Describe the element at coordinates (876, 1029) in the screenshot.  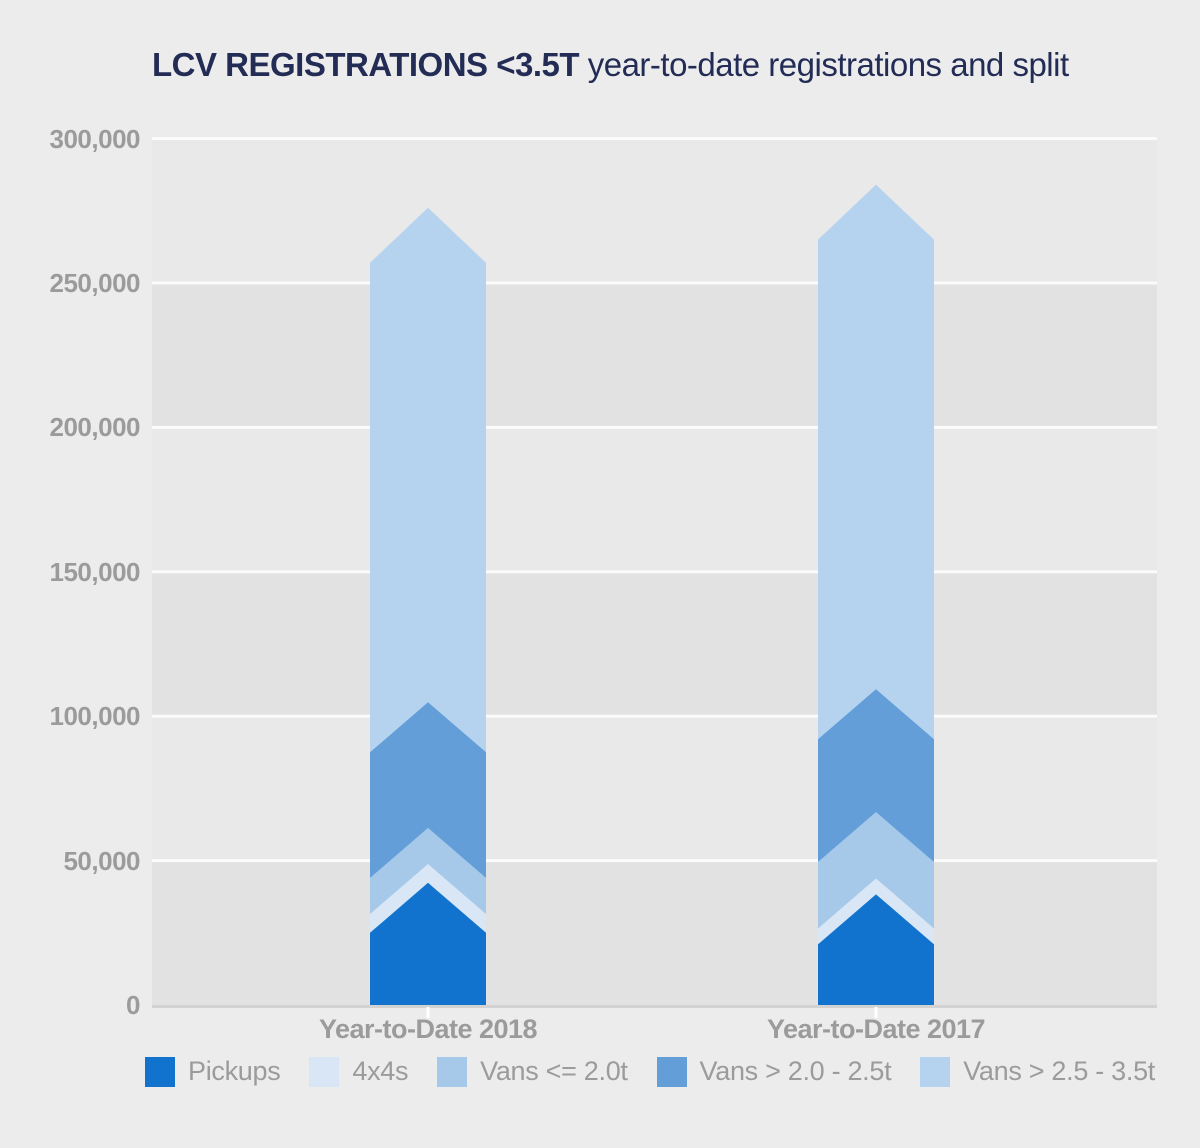
I see `x-axis-category-label: Year-to-Date 2017` at that location.